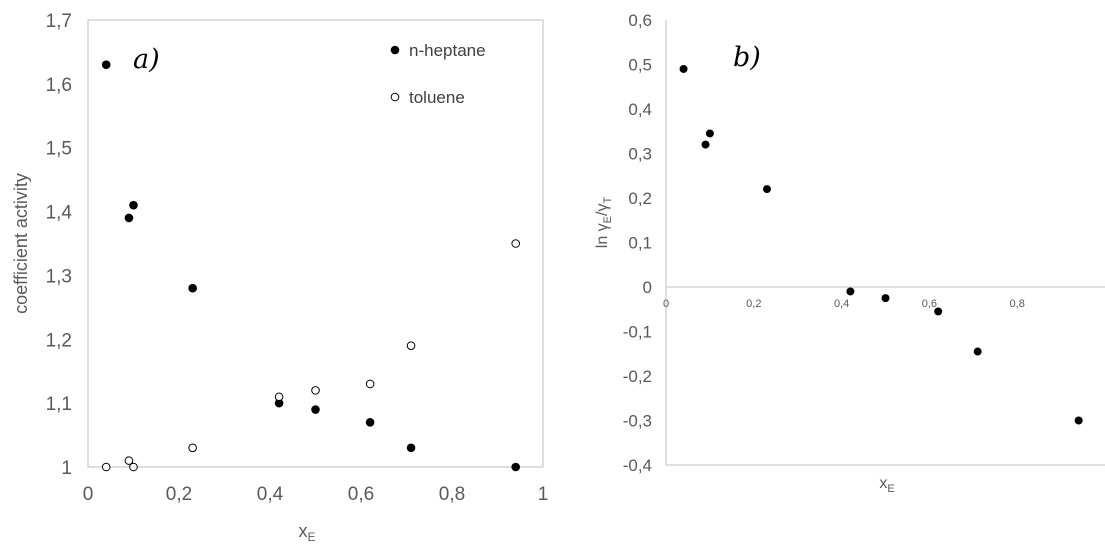  What do you see at coordinates (437, 97) in the screenshot?
I see `legend-label-toluene: toluene` at bounding box center [437, 97].